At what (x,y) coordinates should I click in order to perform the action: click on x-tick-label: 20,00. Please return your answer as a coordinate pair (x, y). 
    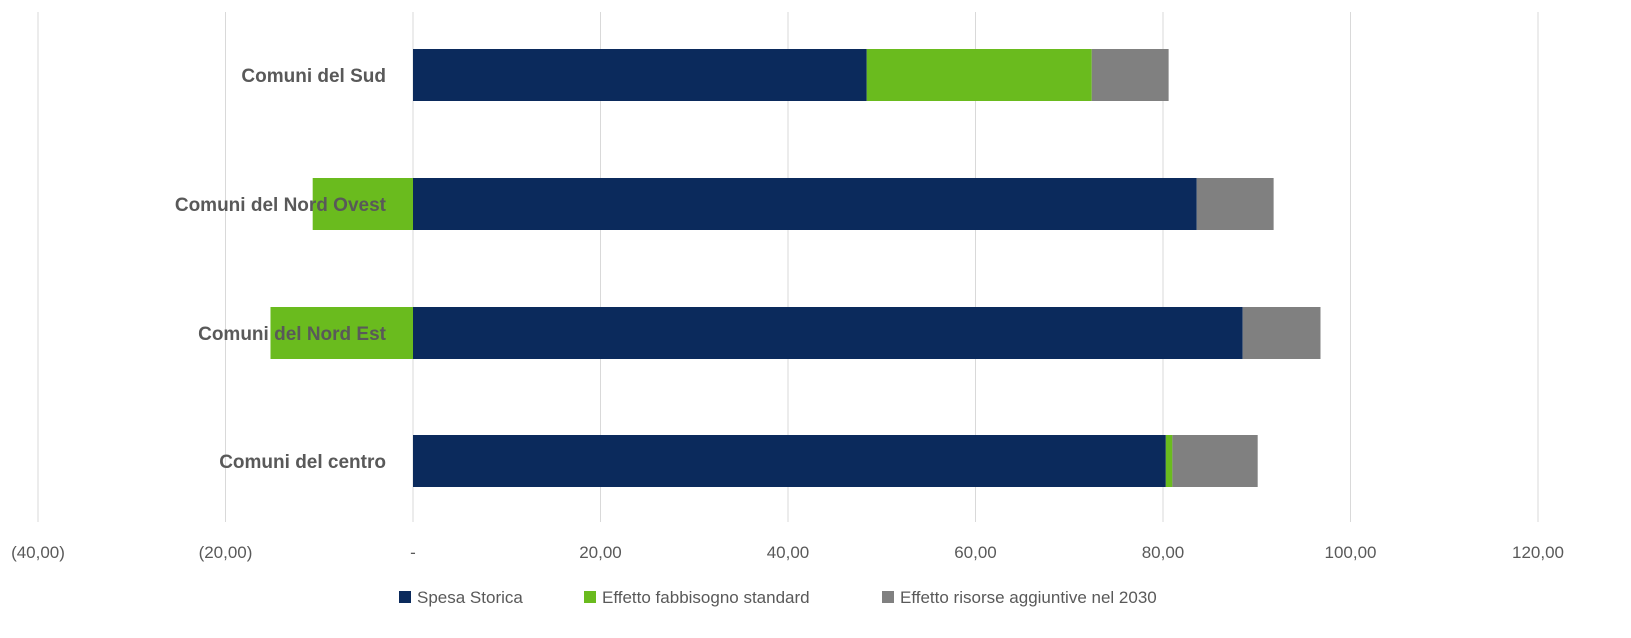
    Looking at the image, I should click on (600, 552).